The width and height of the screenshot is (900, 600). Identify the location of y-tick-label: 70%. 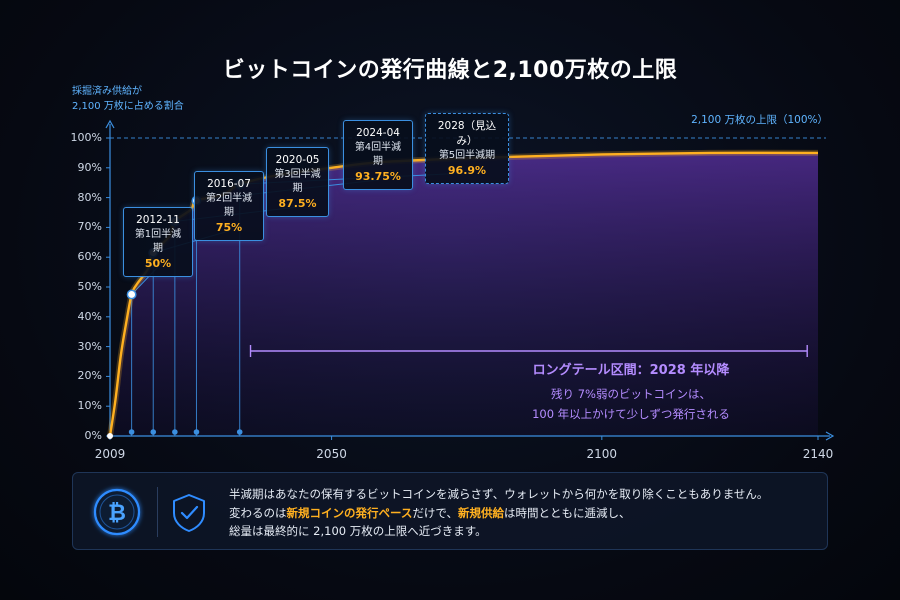
(89, 227).